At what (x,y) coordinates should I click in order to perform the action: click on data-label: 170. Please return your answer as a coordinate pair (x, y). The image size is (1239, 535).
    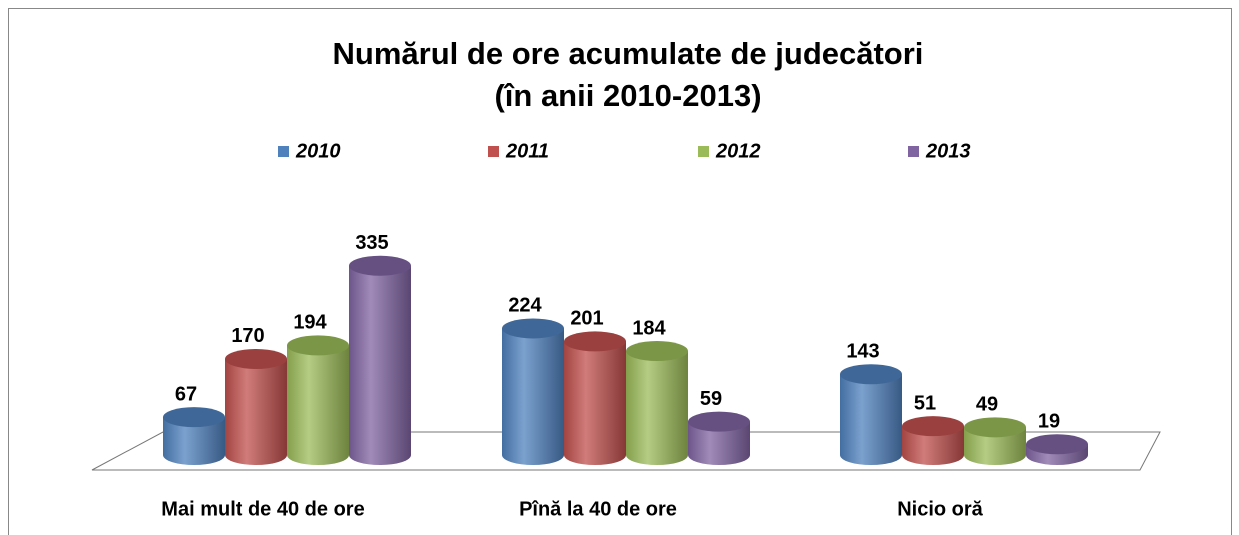
    Looking at the image, I should click on (247, 336).